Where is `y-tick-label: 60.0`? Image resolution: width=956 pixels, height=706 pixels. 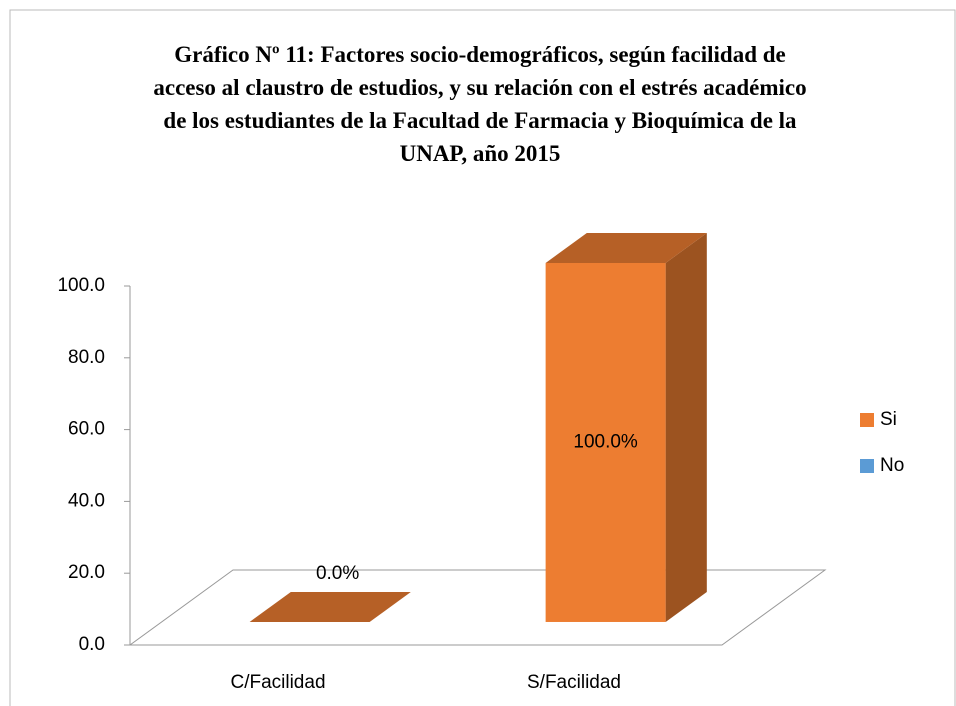 y-tick-label: 60.0 is located at coordinates (86, 429).